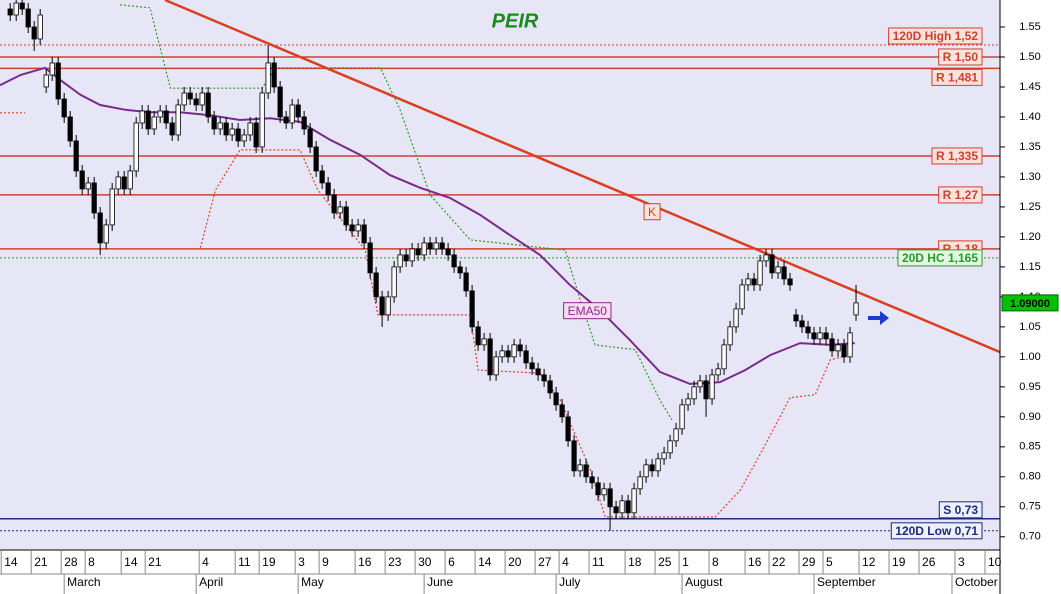 This screenshot has width=1061, height=594. Describe the element at coordinates (665, 562) in the screenshot. I see `x-tick-label: 25` at that location.